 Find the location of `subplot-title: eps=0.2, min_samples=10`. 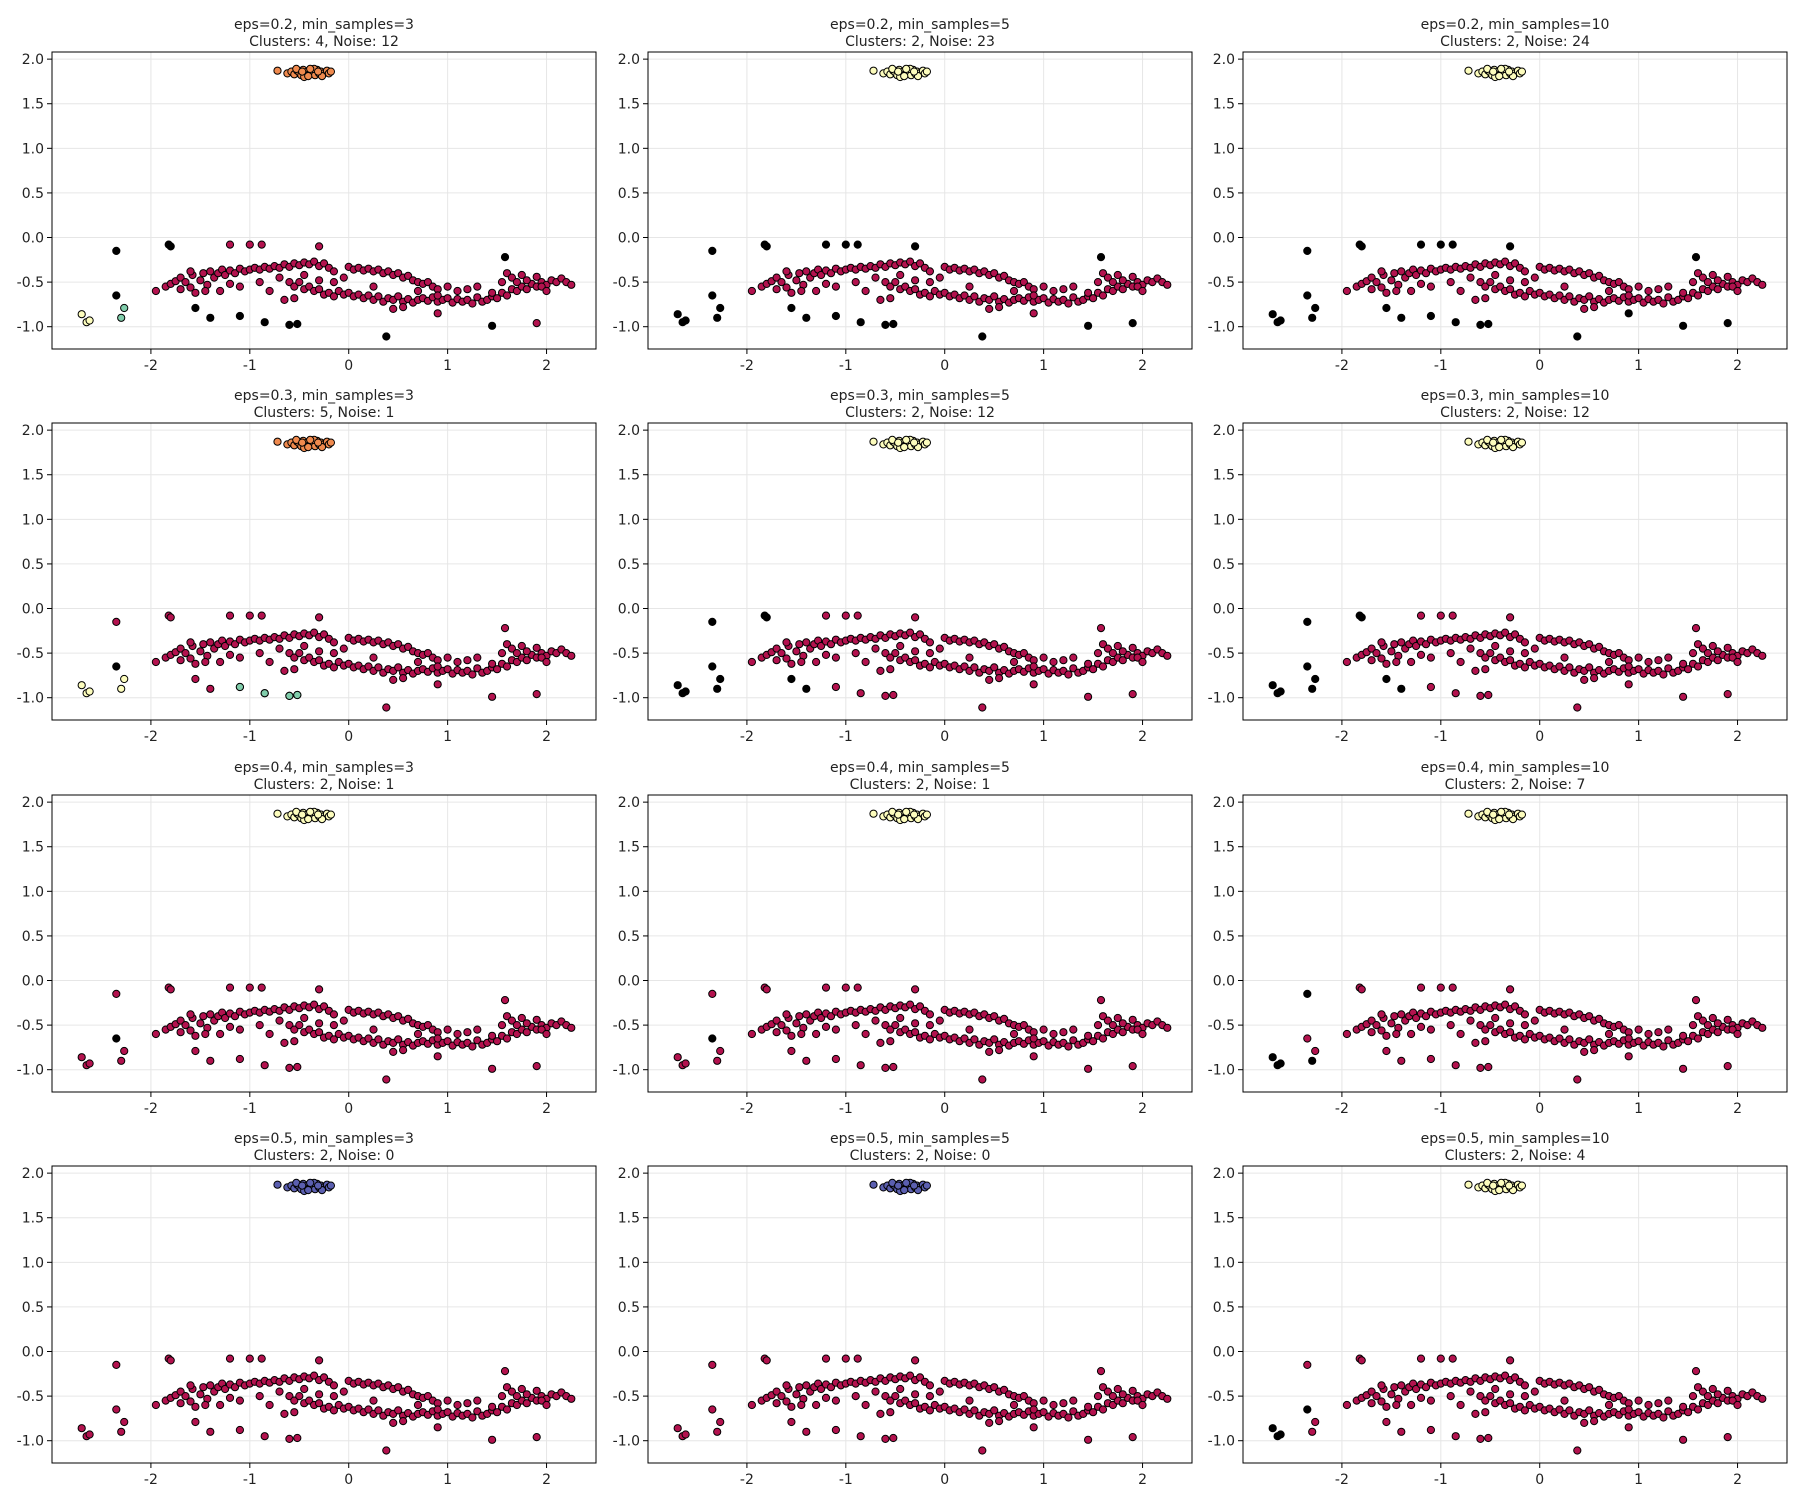

subplot-title: eps=0.2, min_samples=10 is located at coordinates (1515, 25).